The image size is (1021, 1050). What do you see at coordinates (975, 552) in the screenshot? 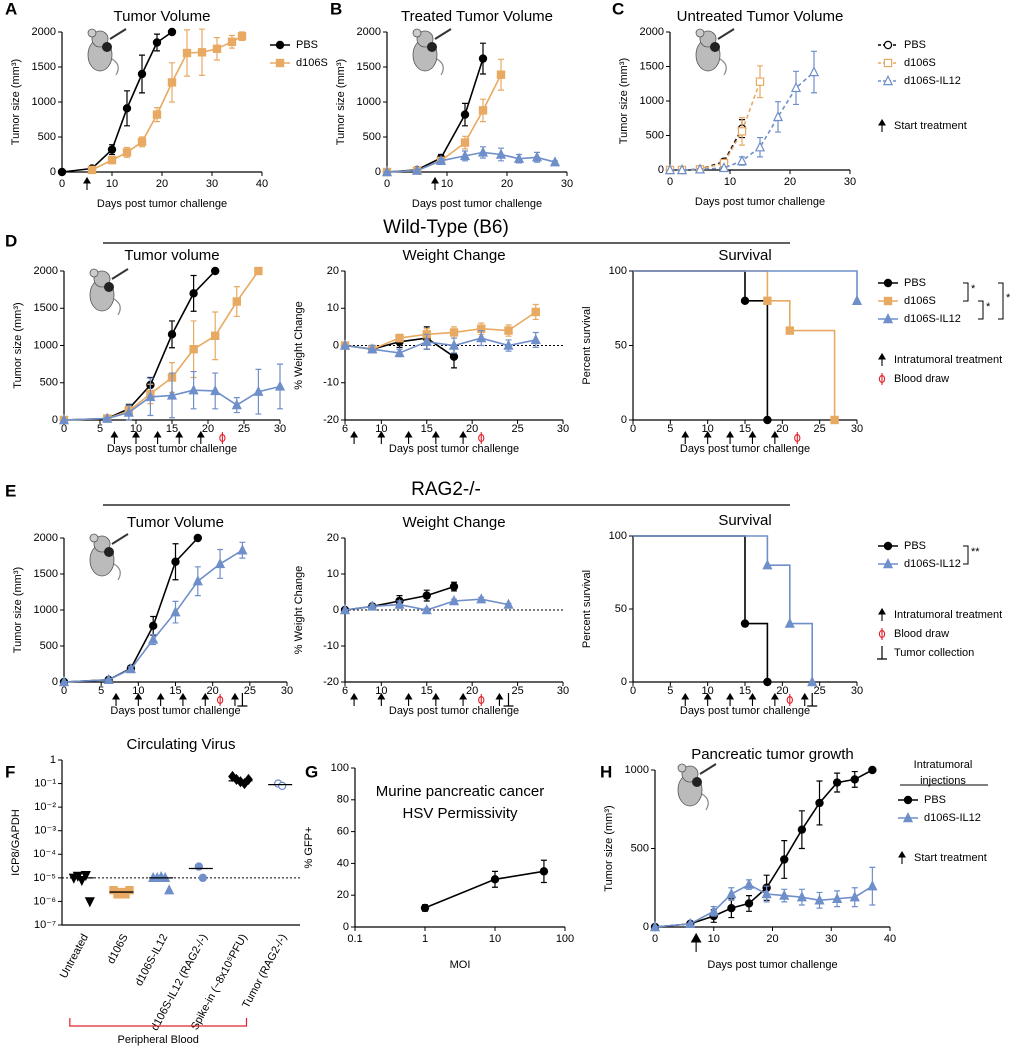
I see `significance-label: **` at bounding box center [975, 552].